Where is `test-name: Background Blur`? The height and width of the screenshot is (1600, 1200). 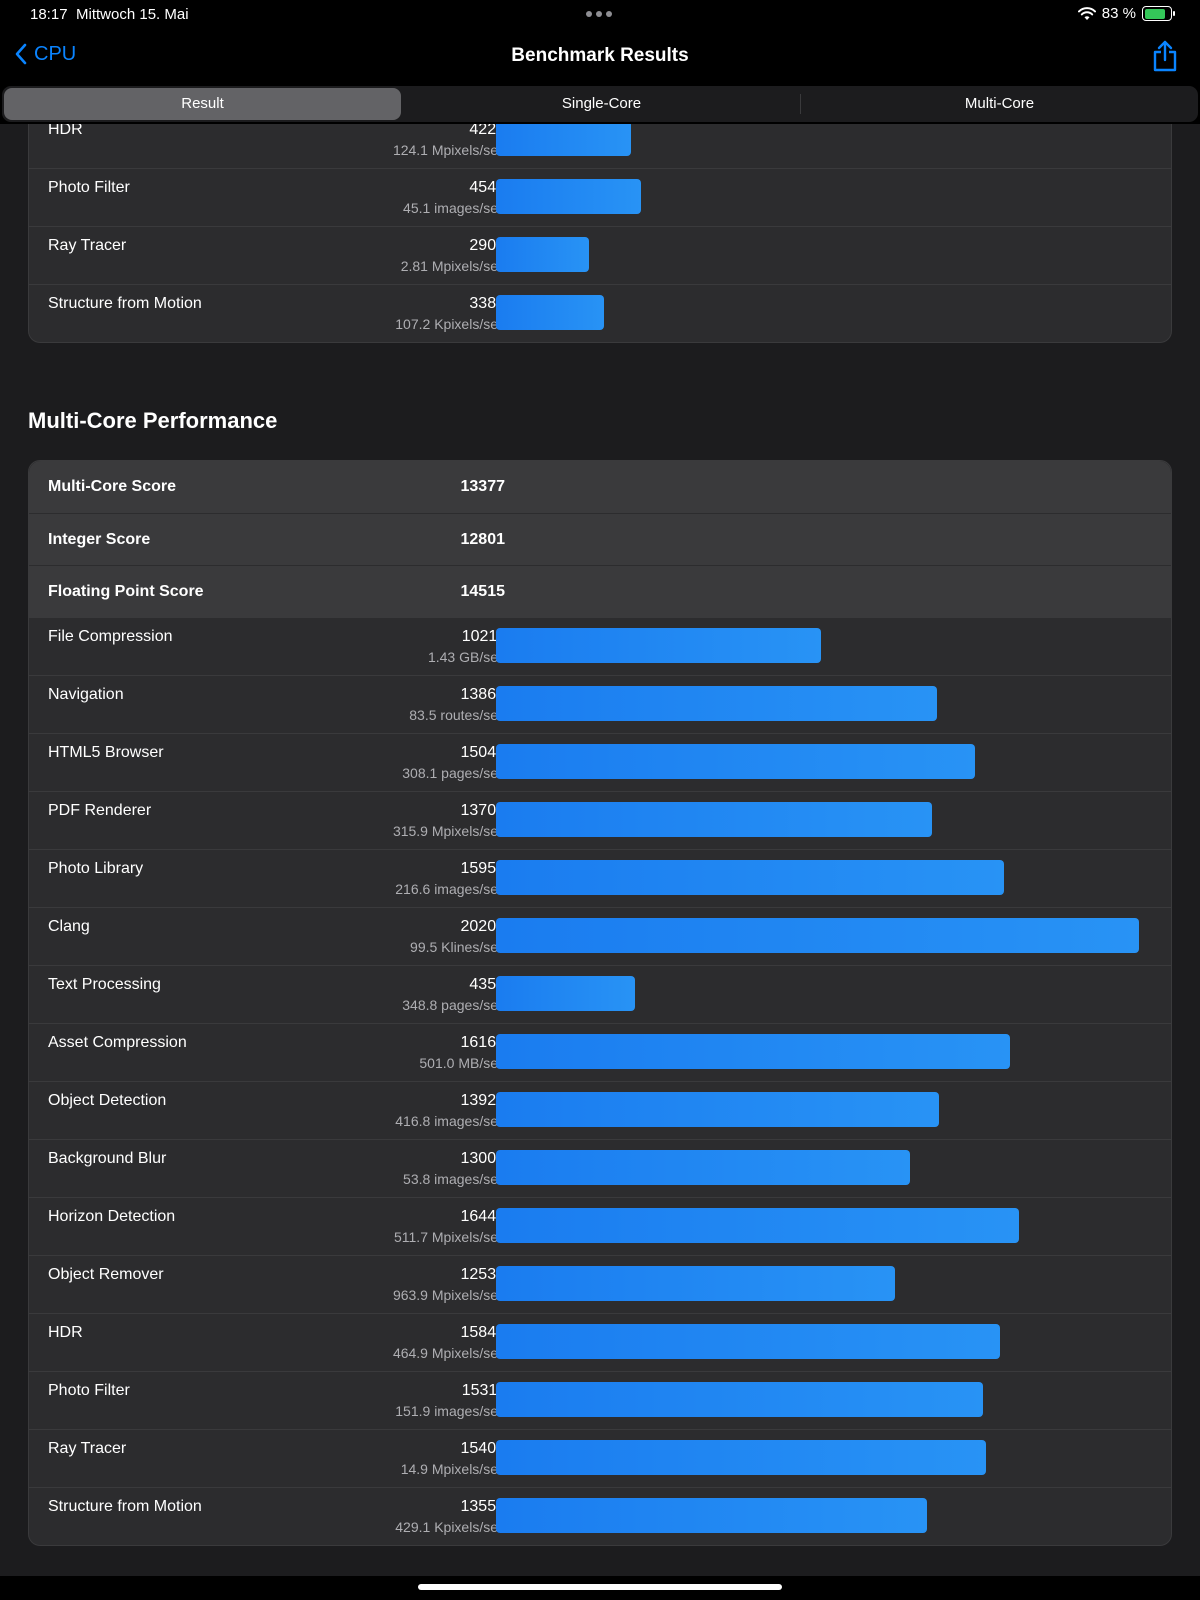
test-name: Background Blur is located at coordinates (107, 1158).